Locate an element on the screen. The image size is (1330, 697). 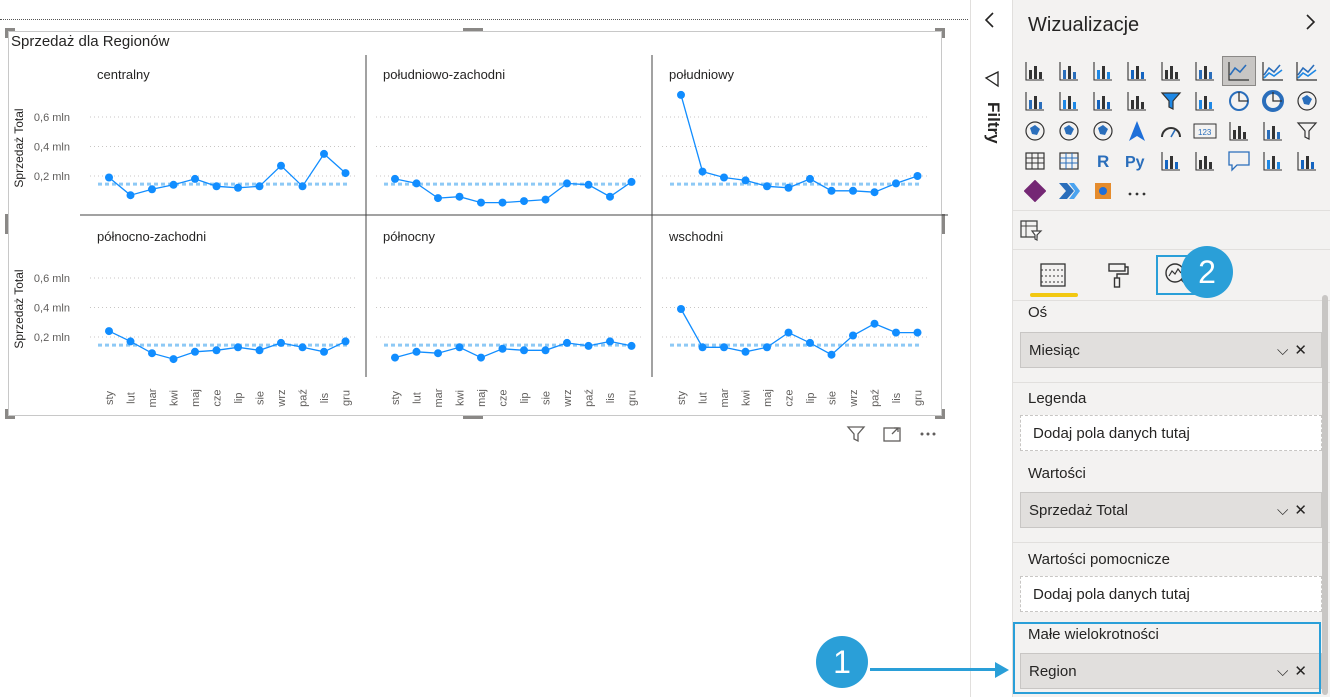
pane-tabs is located at coordinates (1113, 276).